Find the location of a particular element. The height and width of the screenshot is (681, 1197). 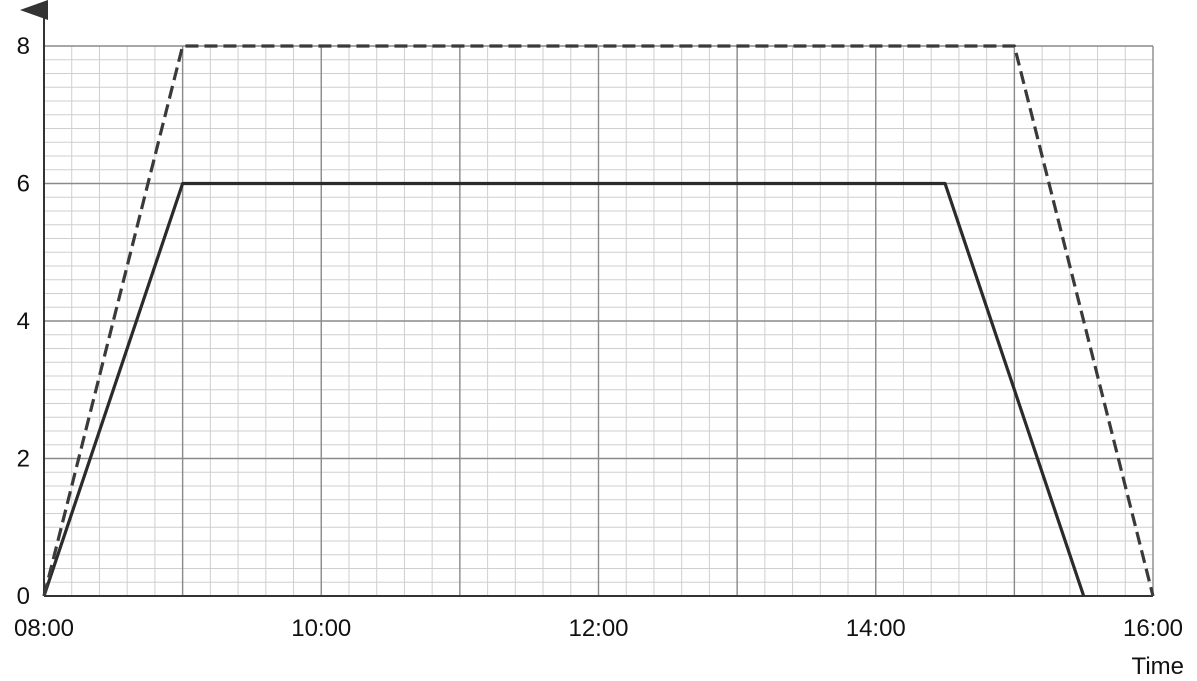

y-tick-labels: 0 2 4 6 8 is located at coordinates (23, 321).